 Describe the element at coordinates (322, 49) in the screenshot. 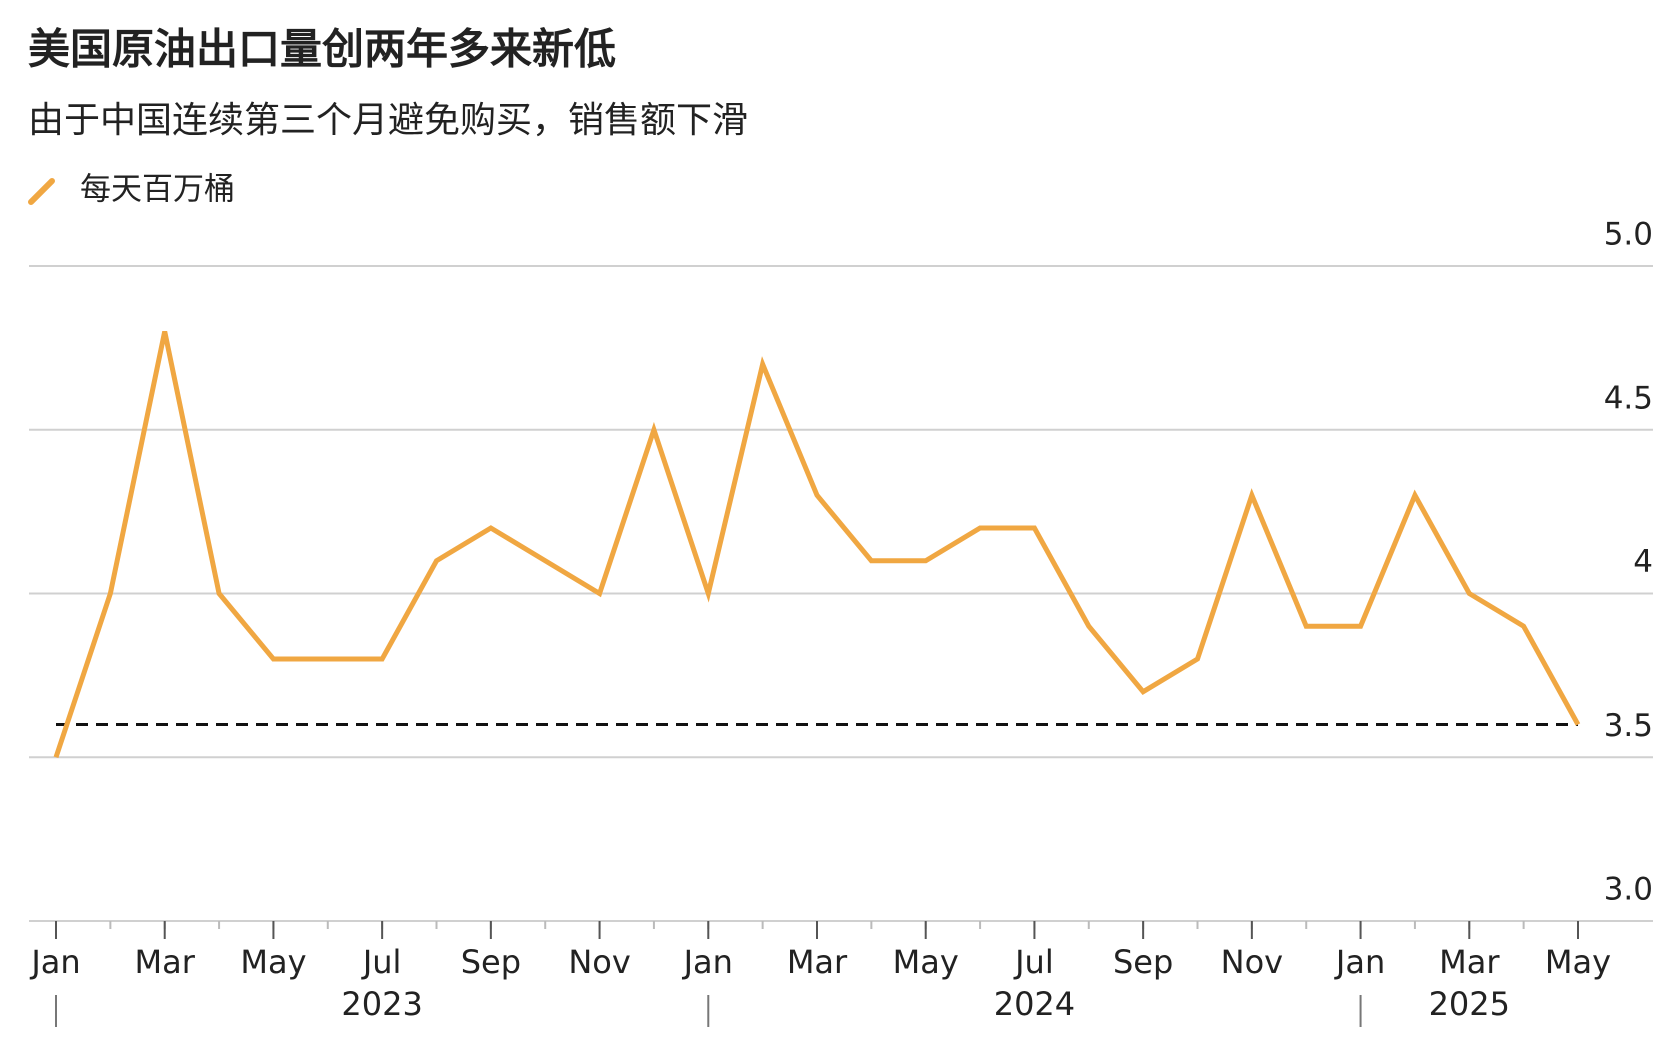

I see `chart-title: 美国原油出口量创两年多来新低` at that location.